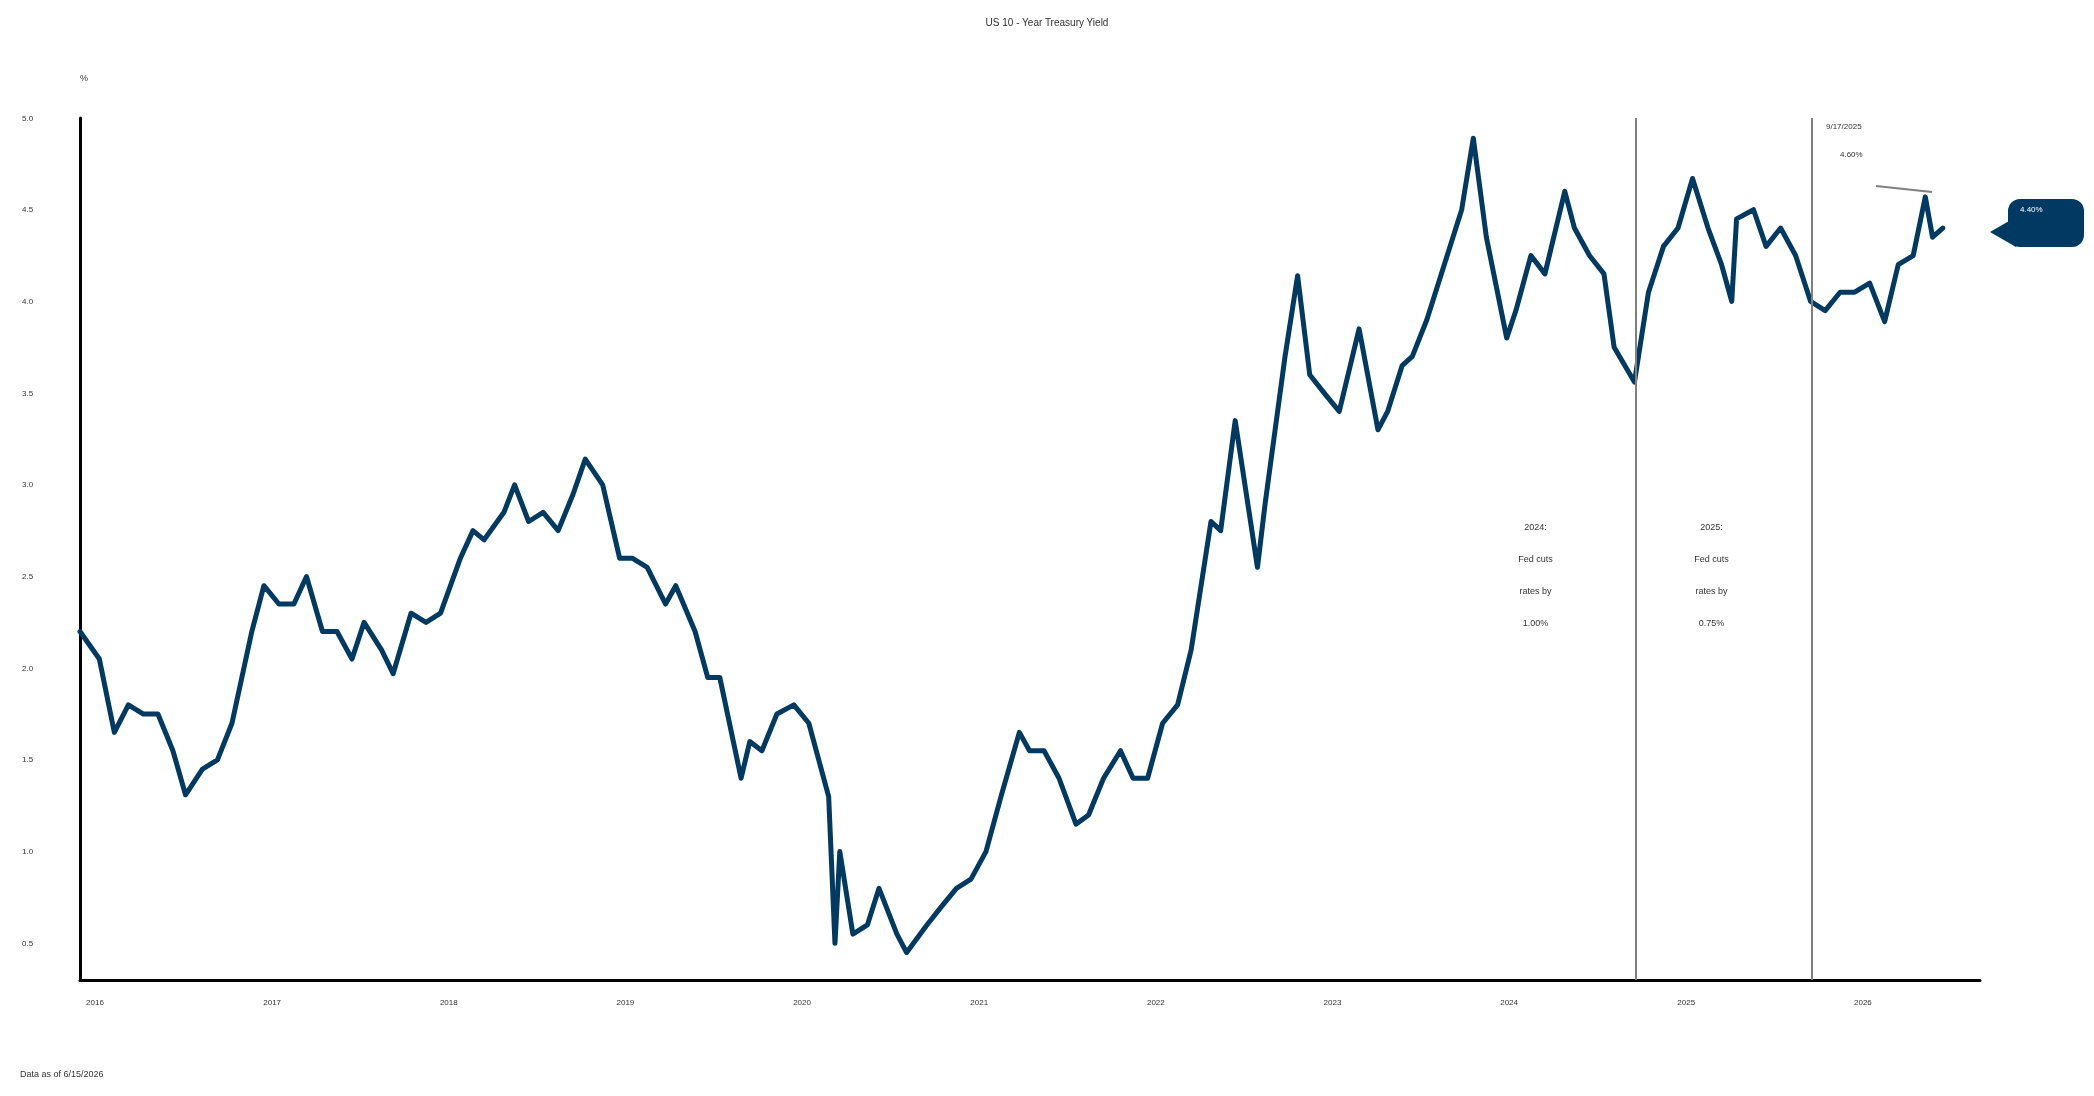 Image resolution: width=2094 pixels, height=1096 pixels. What do you see at coordinates (272, 1002) in the screenshot?
I see `x-tick-label: 2017` at bounding box center [272, 1002].